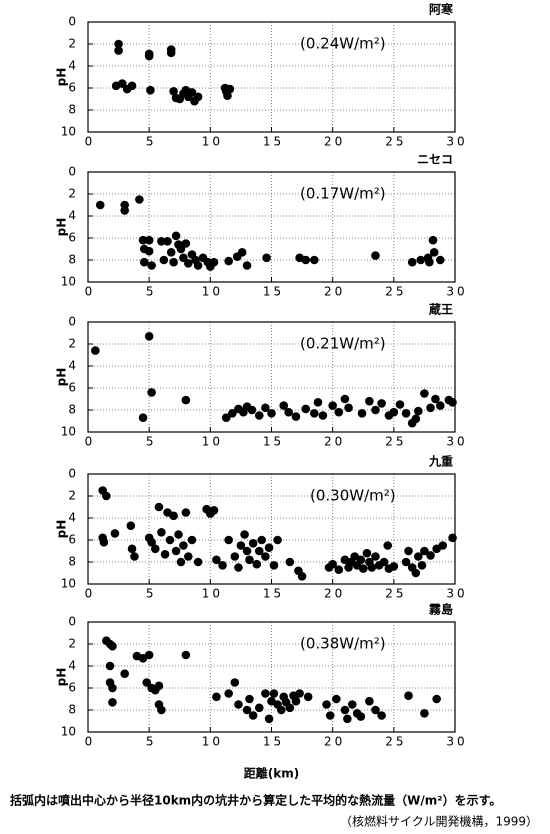  I want to click on panel: 0 5 10 15 20 25 30 0 2 4 6 8 10 蔵王 (0.21W/m²) pH, so click(261, 375).